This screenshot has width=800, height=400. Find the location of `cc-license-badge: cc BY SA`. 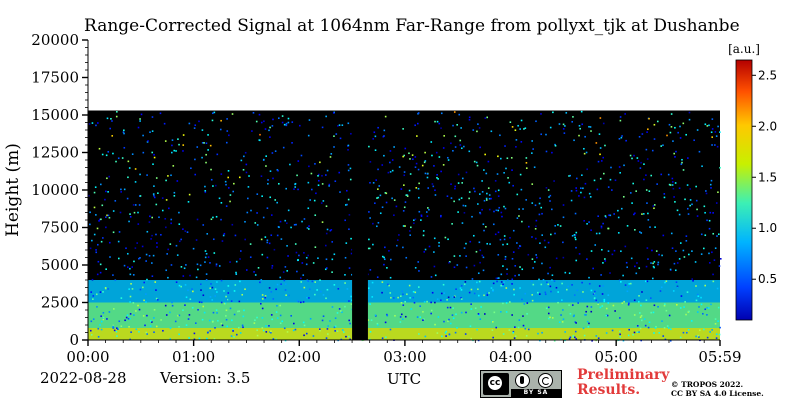

cc-license-badge: cc BY SA is located at coordinates (521, 384).